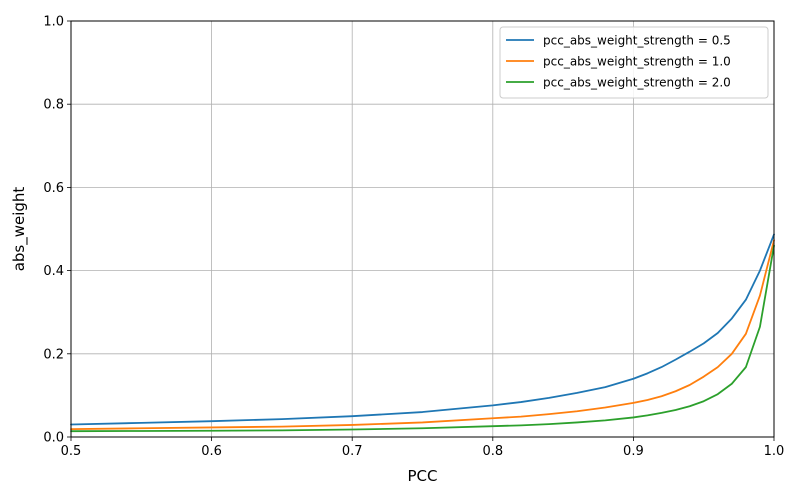 This screenshot has height=504, width=800. What do you see at coordinates (633, 451) in the screenshot?
I see `x-tick-label: 0.9` at bounding box center [633, 451].